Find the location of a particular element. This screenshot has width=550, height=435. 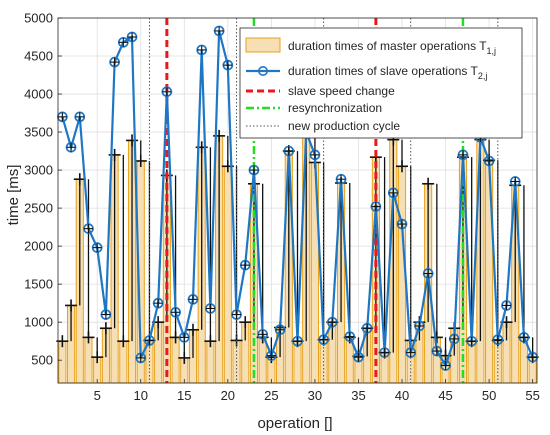

legend-resync-label: resynchronization is located at coordinates (335, 108).